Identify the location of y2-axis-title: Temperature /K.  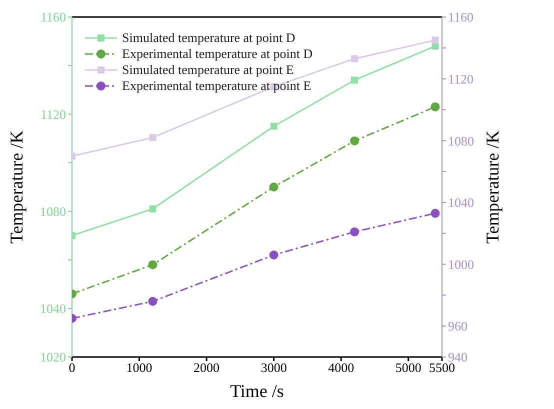
(492, 187).